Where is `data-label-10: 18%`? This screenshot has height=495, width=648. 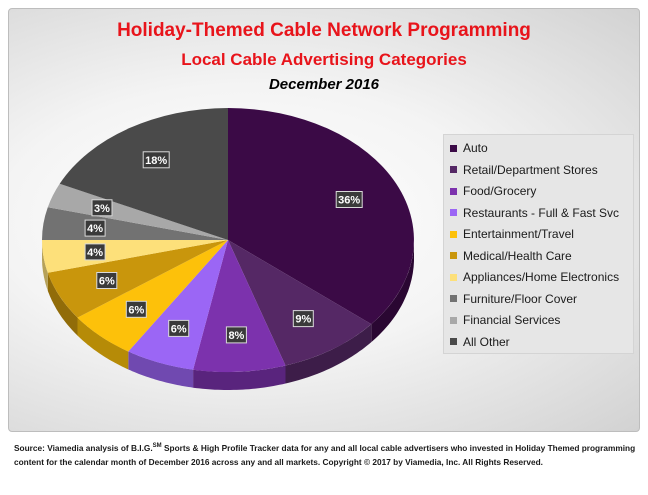 data-label-10: 18% is located at coordinates (156, 160).